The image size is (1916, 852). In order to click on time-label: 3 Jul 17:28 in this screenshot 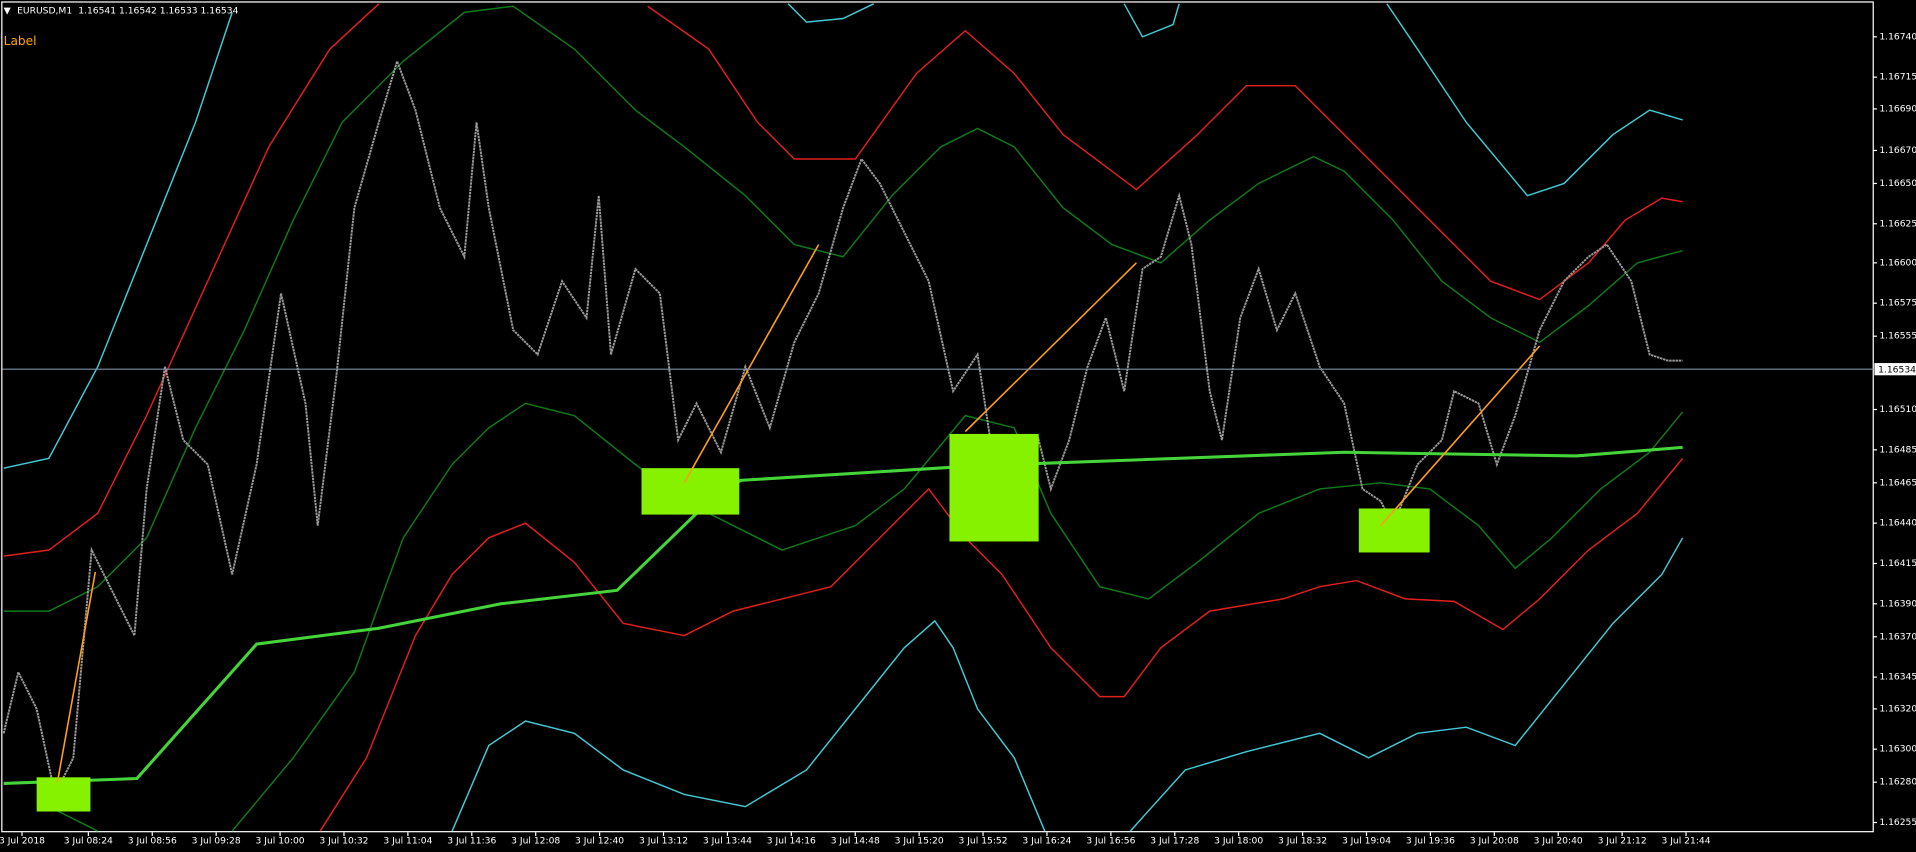, I will do `click(1174, 840)`.